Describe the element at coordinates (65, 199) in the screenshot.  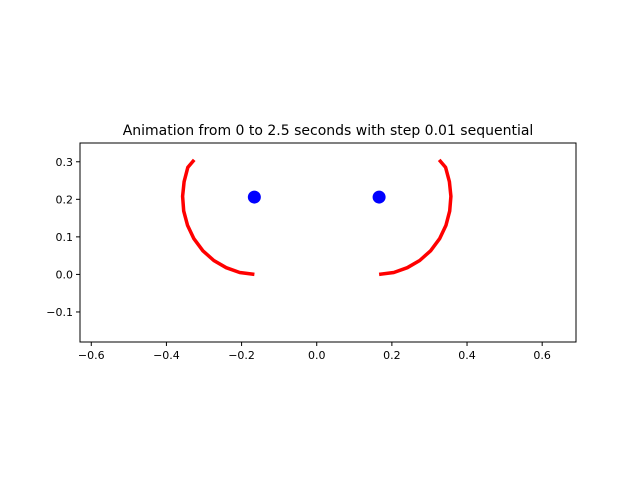
I see `y-tick-label: 0.2` at that location.